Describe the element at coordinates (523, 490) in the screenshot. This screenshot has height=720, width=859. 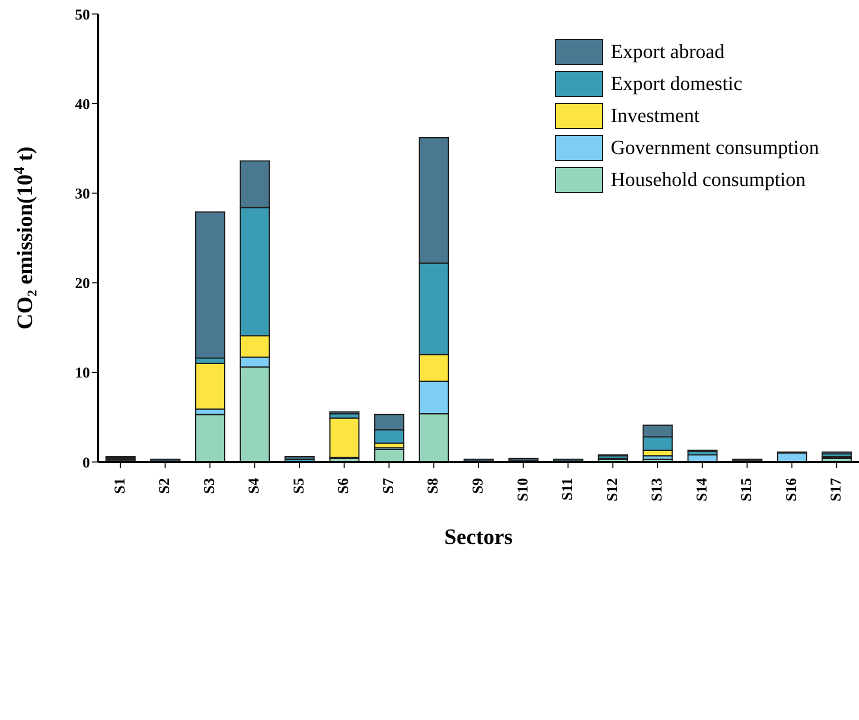
I see `x-tick-label: S10` at that location.